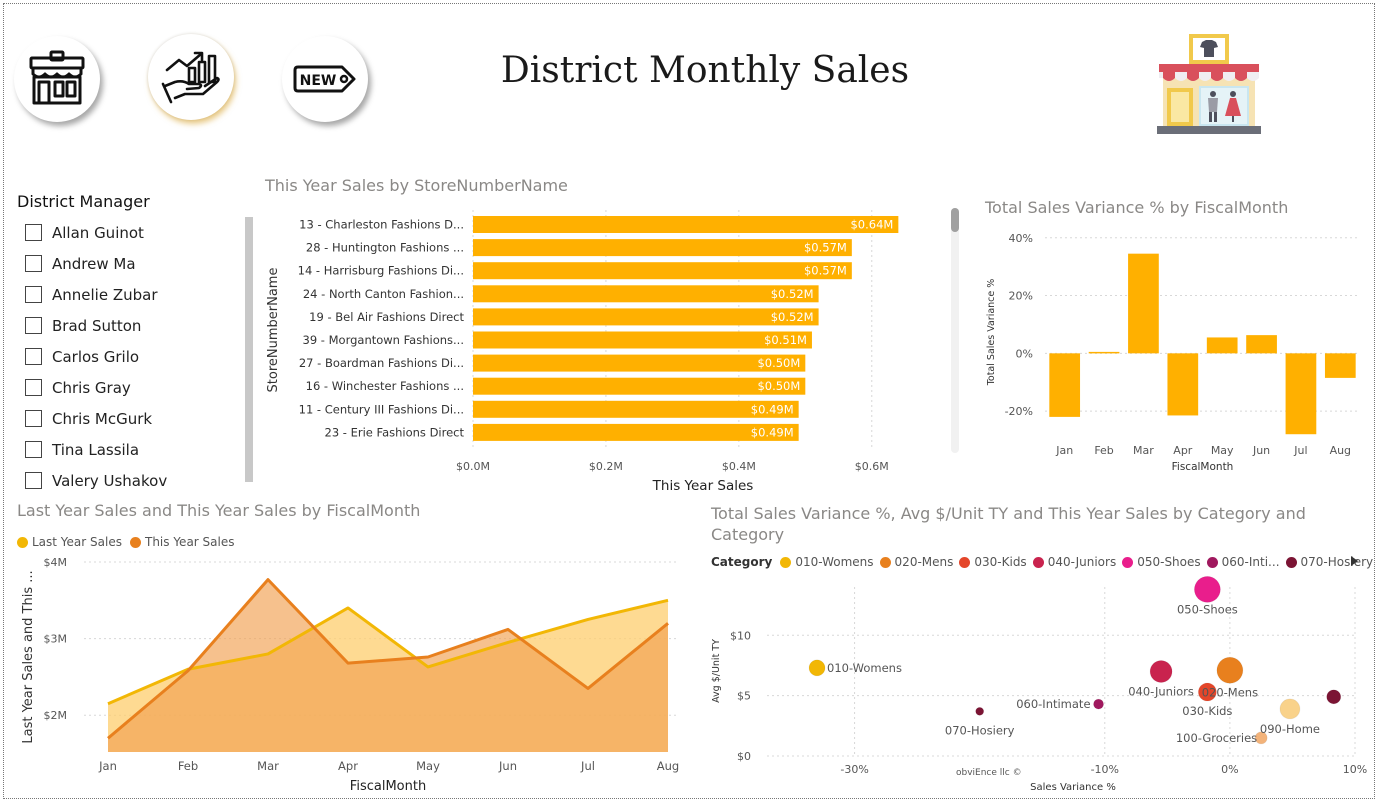 This screenshot has width=1378, height=802. Describe the element at coordinates (1019, 411) in the screenshot. I see `y-tick-label: -20%` at that location.